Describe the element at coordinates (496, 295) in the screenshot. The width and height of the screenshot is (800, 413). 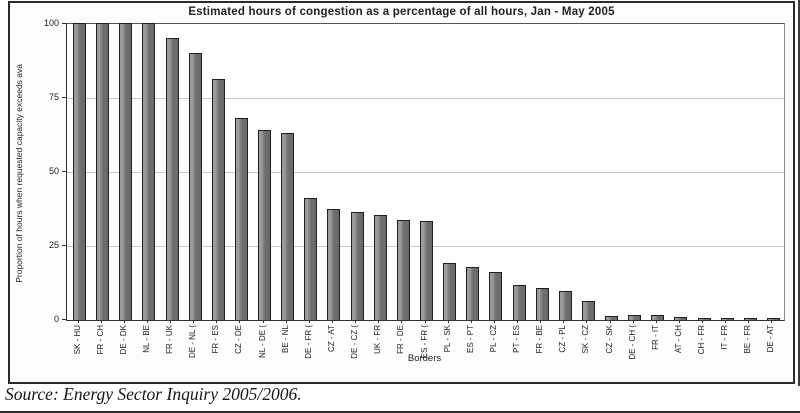
I see `bar-pl-cz` at that location.